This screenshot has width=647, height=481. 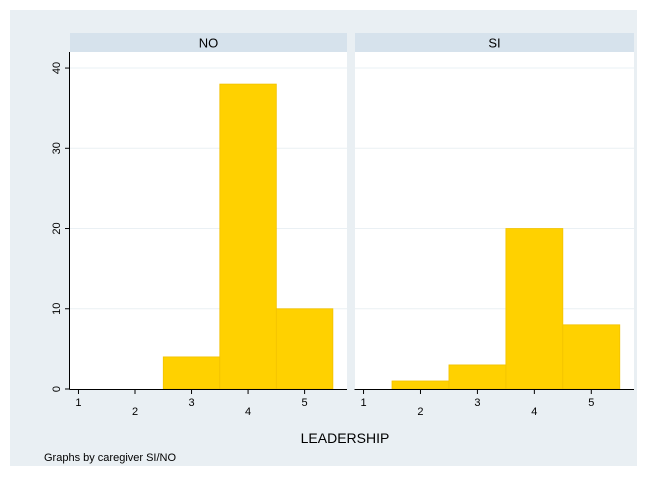 What do you see at coordinates (110, 458) in the screenshot?
I see `graphs-by-note: Graphs by caregiver SI/NO` at bounding box center [110, 458].